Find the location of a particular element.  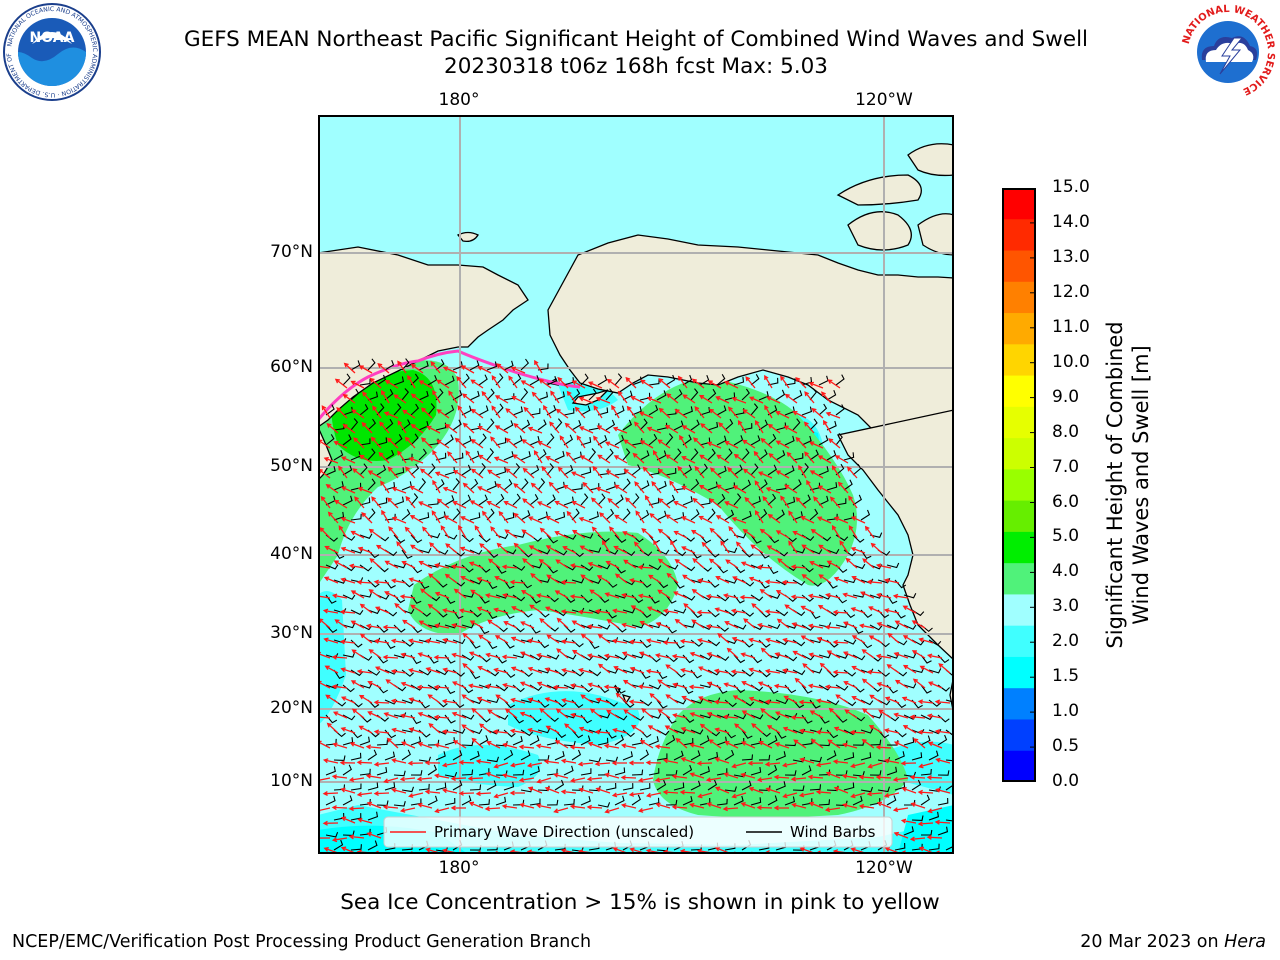

colorbar-tick-label: 10.0 is located at coordinates (1071, 361).